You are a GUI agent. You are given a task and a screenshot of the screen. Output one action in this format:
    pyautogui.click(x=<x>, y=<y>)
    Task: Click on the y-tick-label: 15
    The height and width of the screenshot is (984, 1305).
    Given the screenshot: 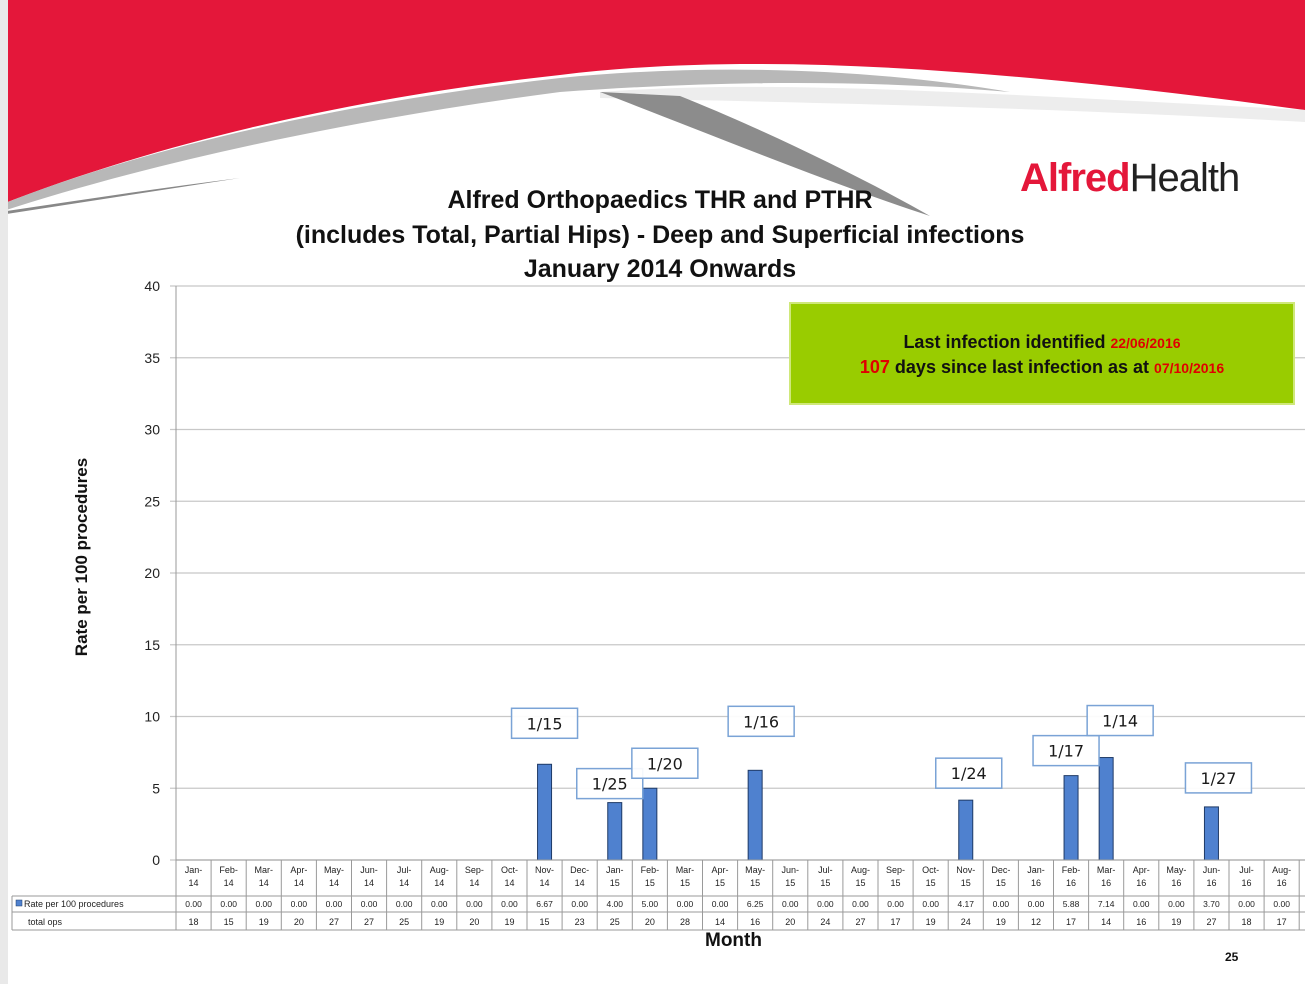 What is the action you would take?
    pyautogui.click(x=152, y=645)
    